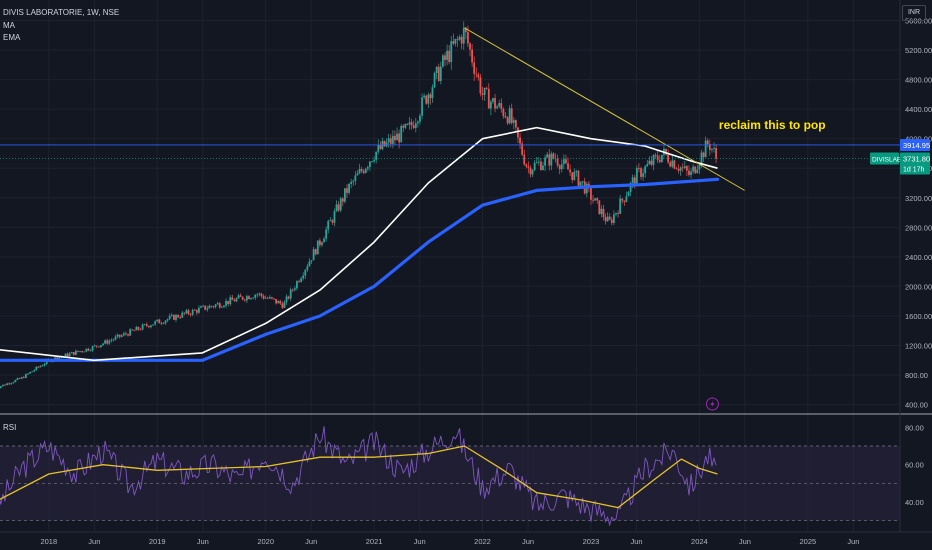  What do you see at coordinates (450, 483) in the screenshot?
I see `rsi-band` at bounding box center [450, 483].